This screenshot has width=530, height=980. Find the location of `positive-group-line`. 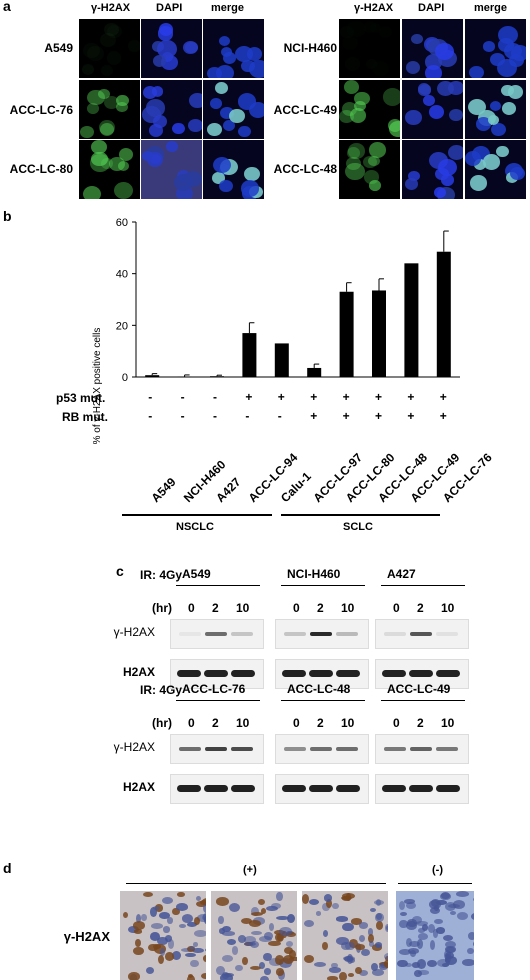

positive-group-line is located at coordinates (256, 883).